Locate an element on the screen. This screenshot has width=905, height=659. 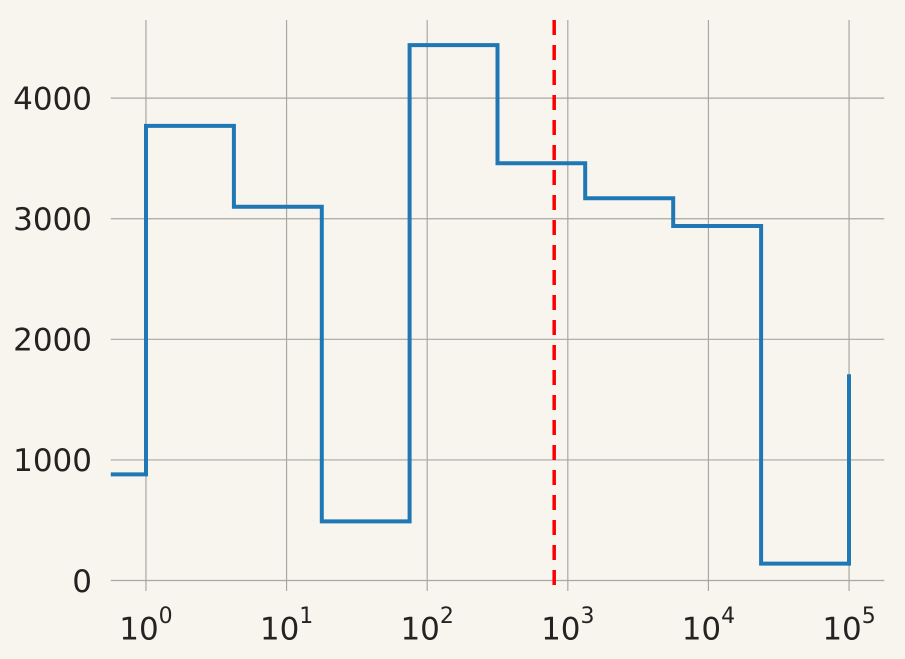
y-tick-label-1000: 1000 is located at coordinates (52, 461).